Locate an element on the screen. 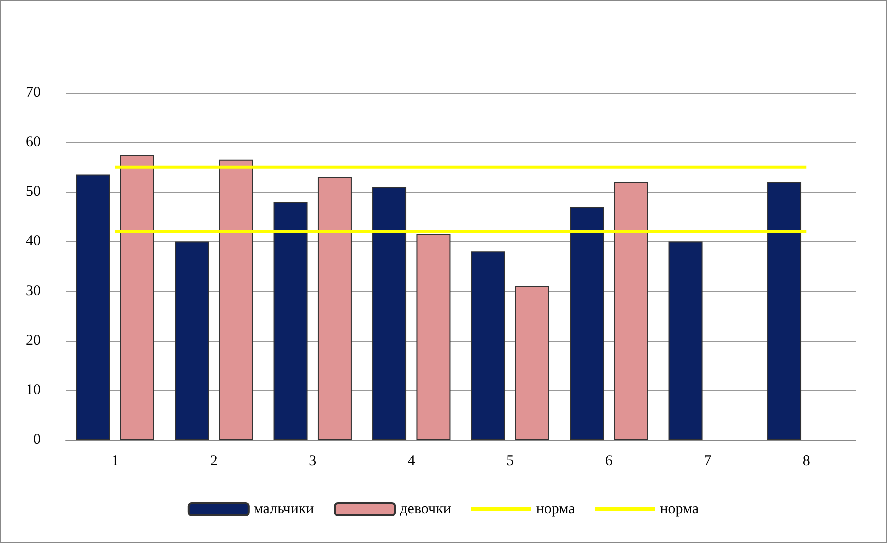 Image resolution: width=887 pixels, height=543 pixels. legend-label: мальчики is located at coordinates (284, 510).